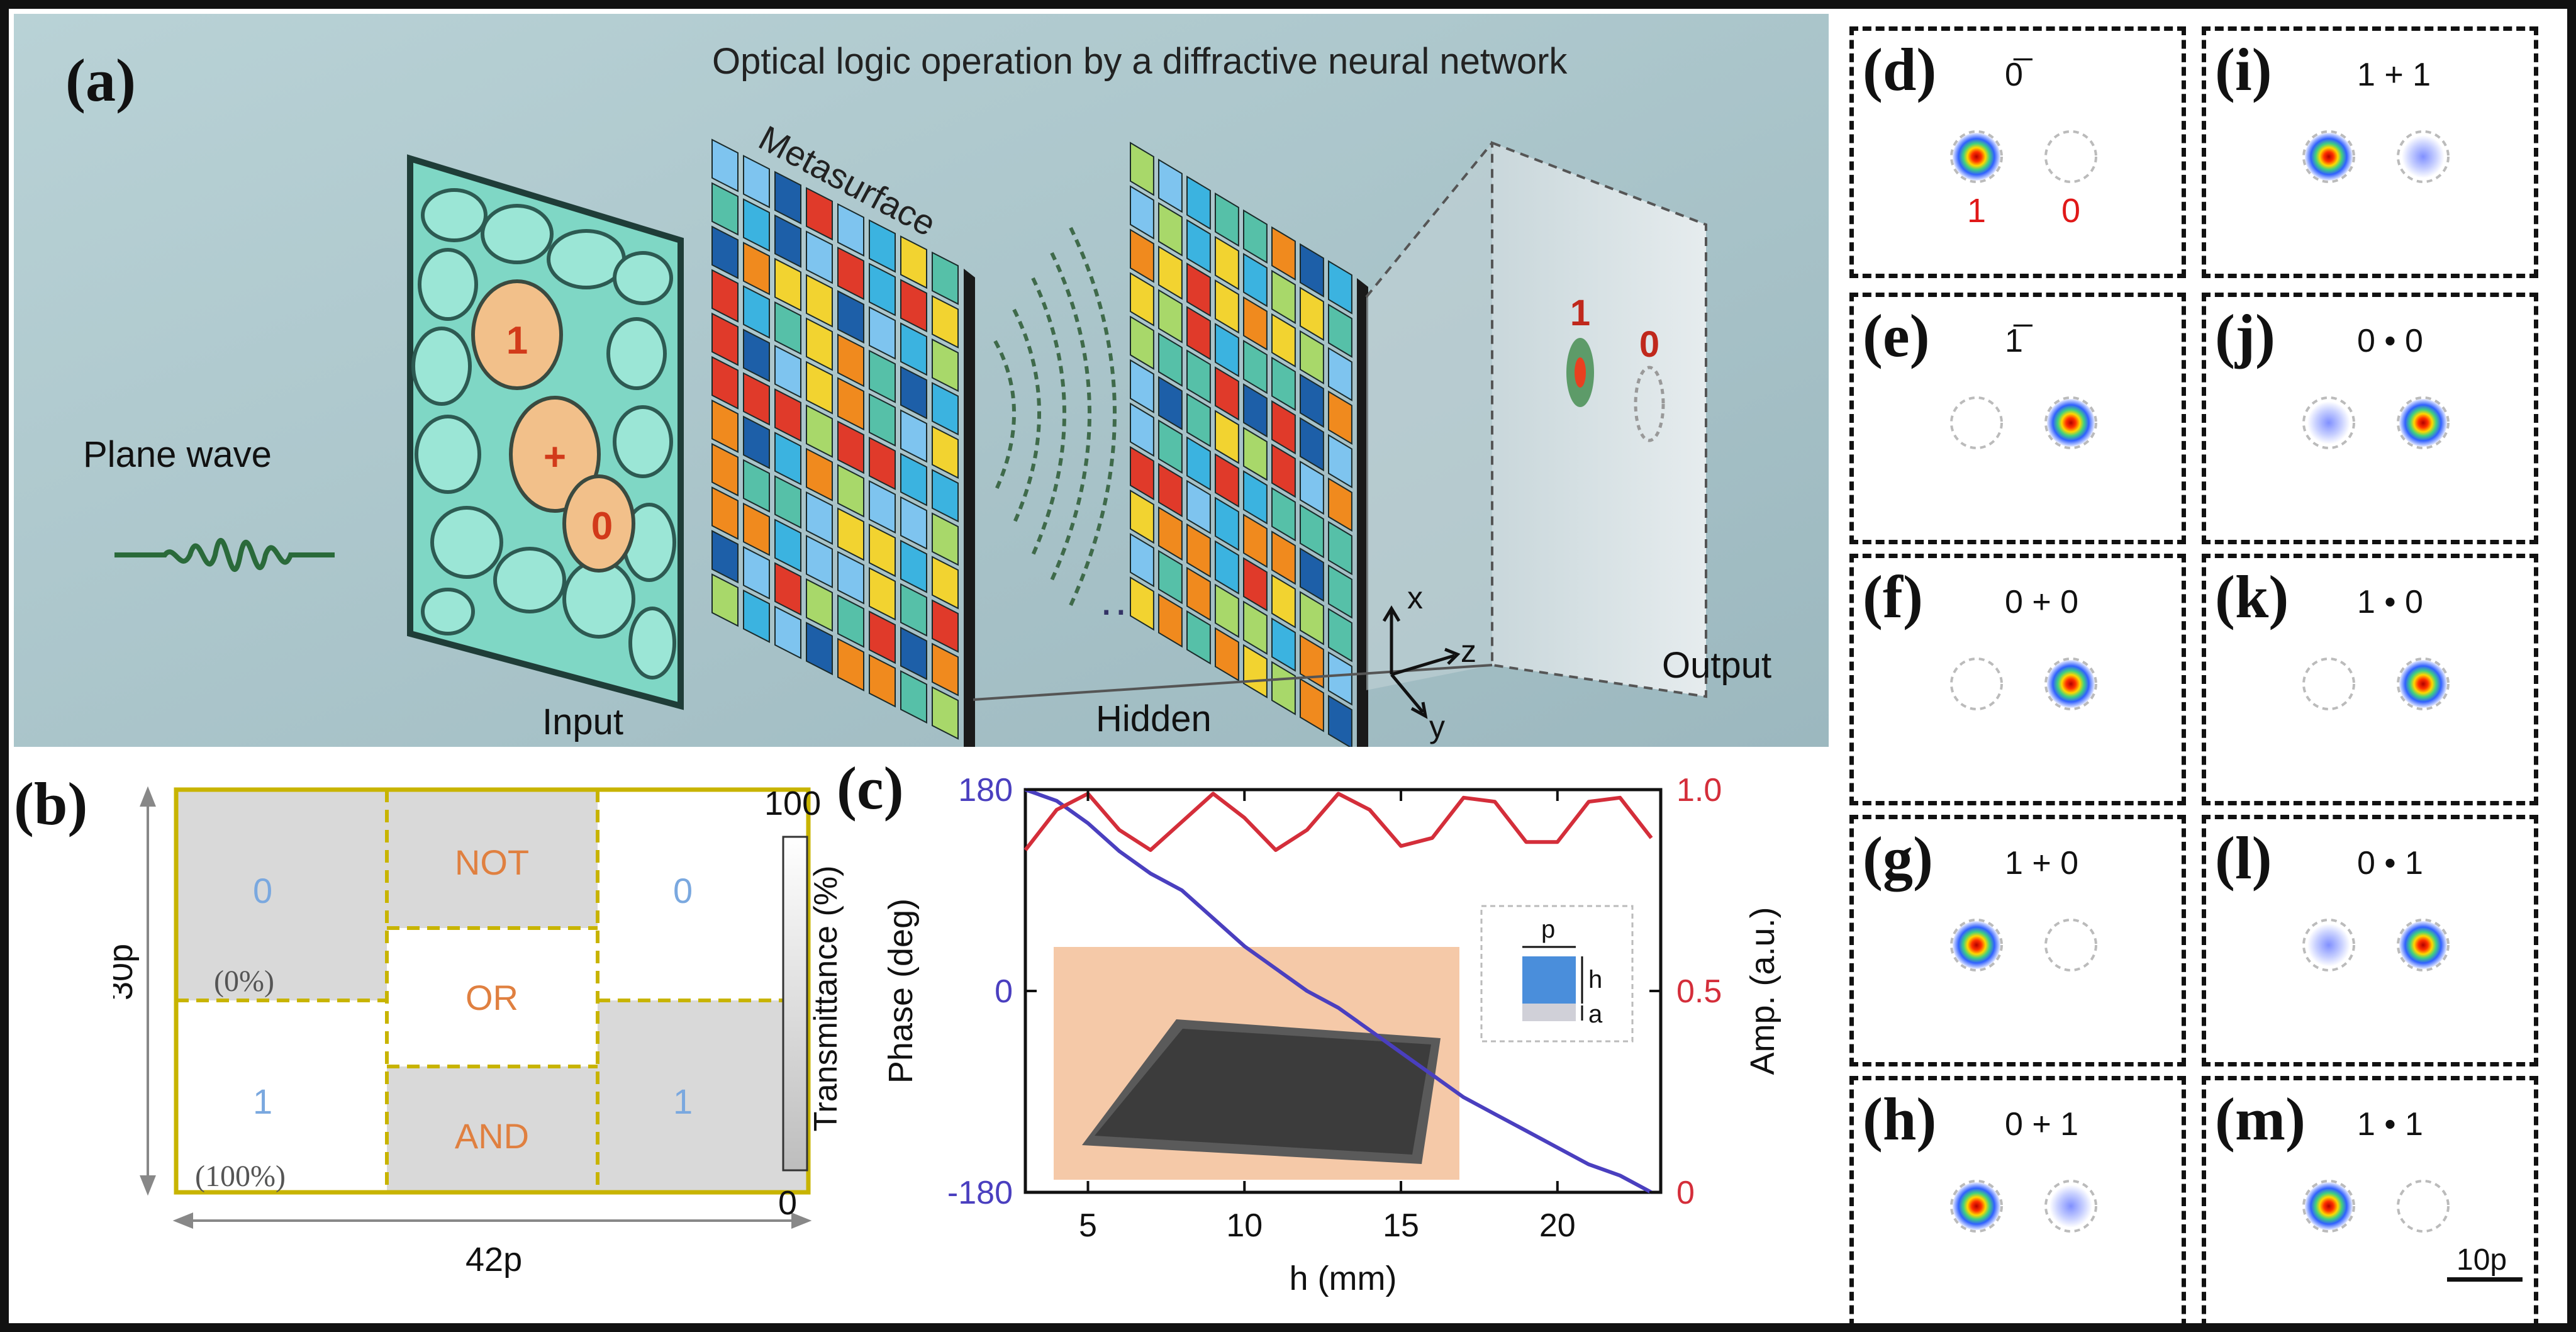 The image size is (2576, 1332). What do you see at coordinates (126, 972) in the screenshot?
I see `height-label: 30p` at bounding box center [126, 972].